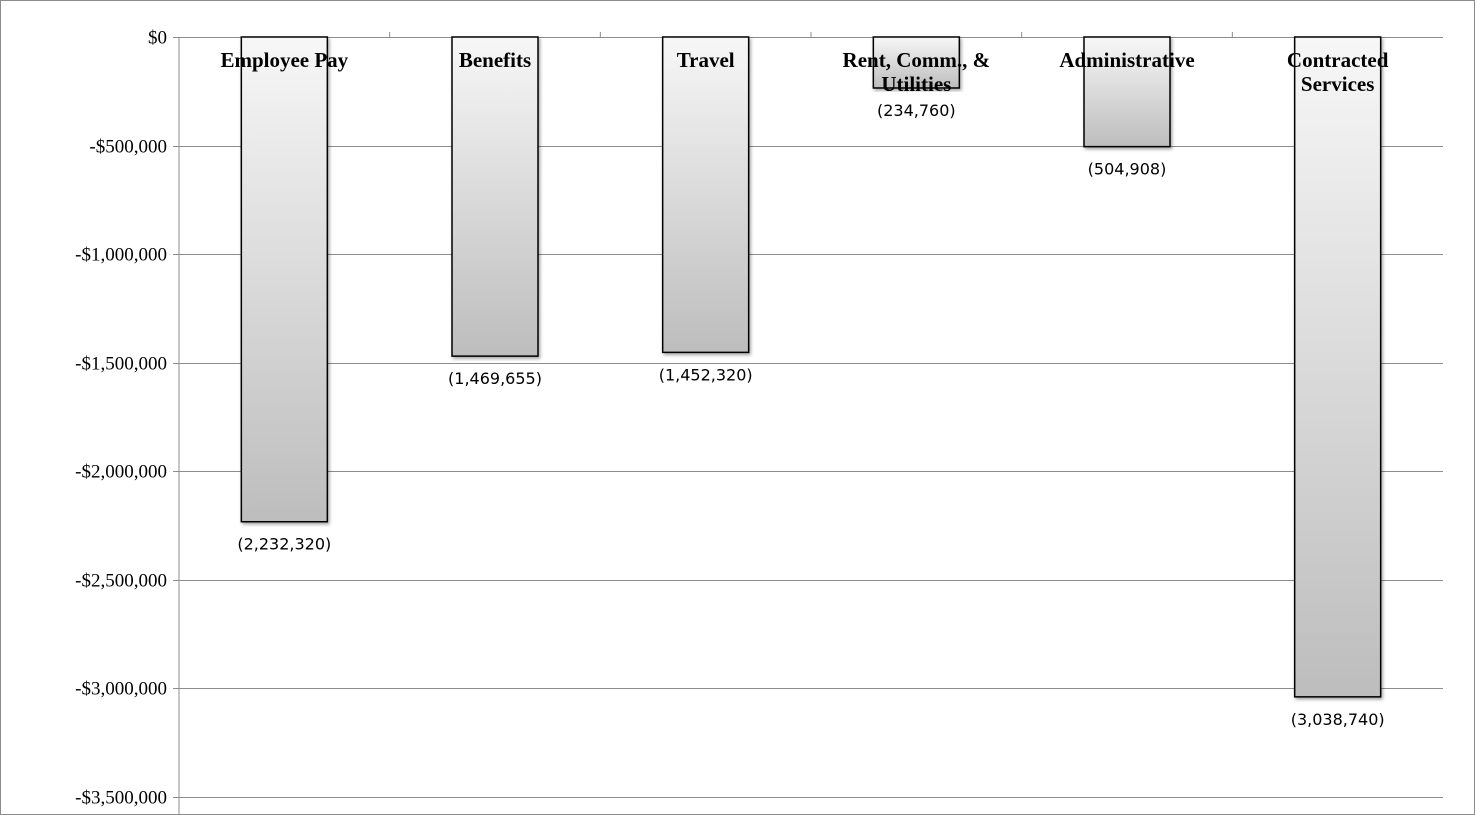 Image resolution: width=1476 pixels, height=815 pixels. What do you see at coordinates (1126, 60) in the screenshot?
I see `category-label: Administrative` at bounding box center [1126, 60].